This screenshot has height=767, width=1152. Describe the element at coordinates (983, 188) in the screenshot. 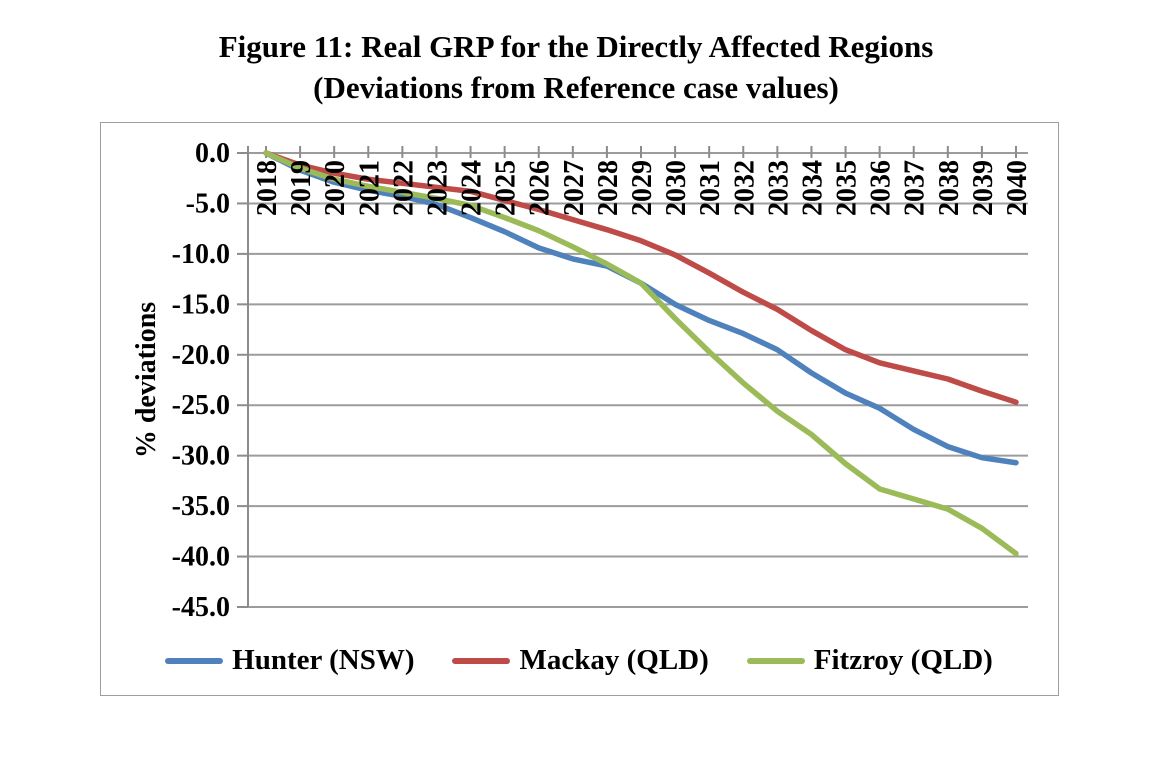

I see `x-tick-label: 2039` at that location.